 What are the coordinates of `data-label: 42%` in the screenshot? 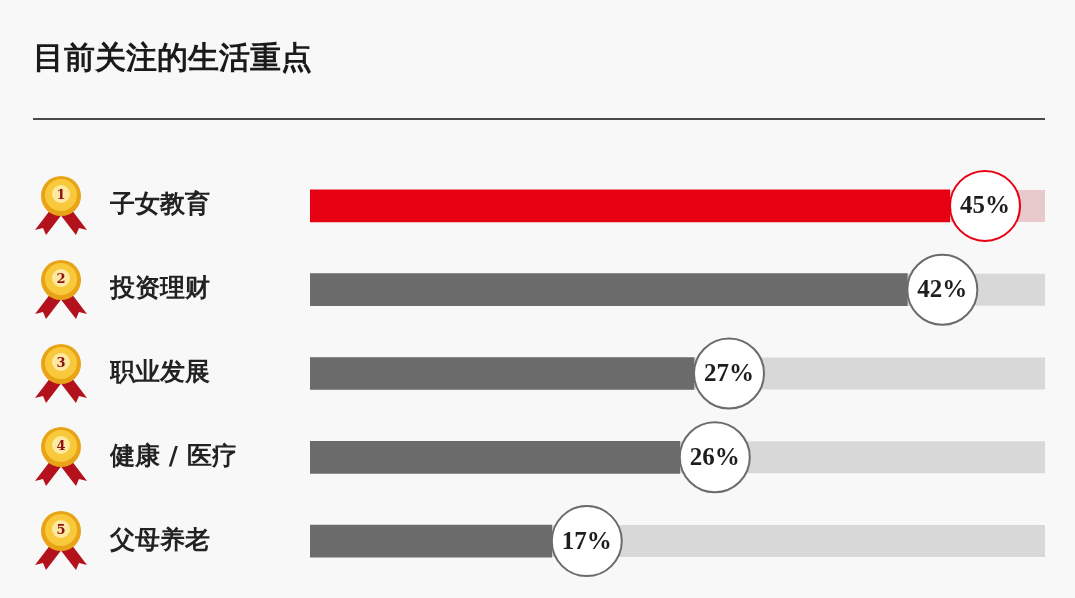 It's located at (942, 289).